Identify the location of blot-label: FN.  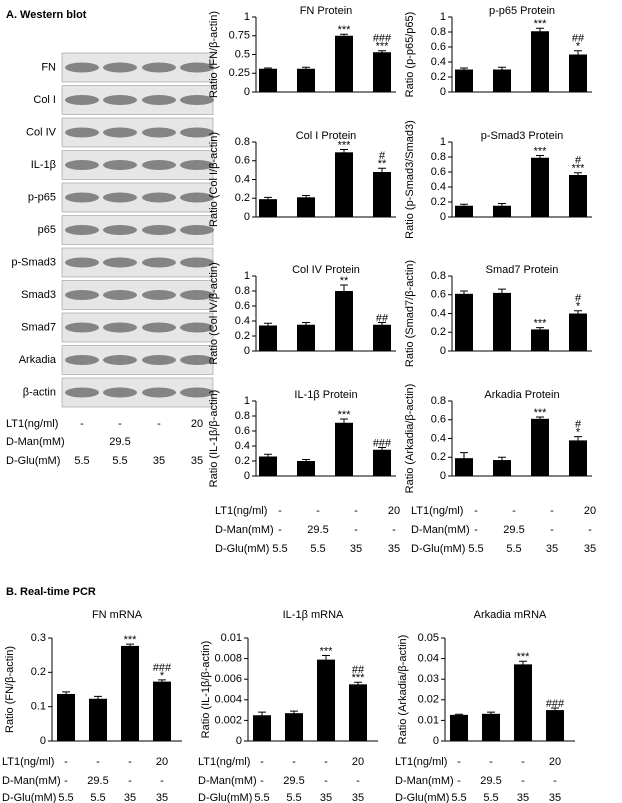
(48, 67).